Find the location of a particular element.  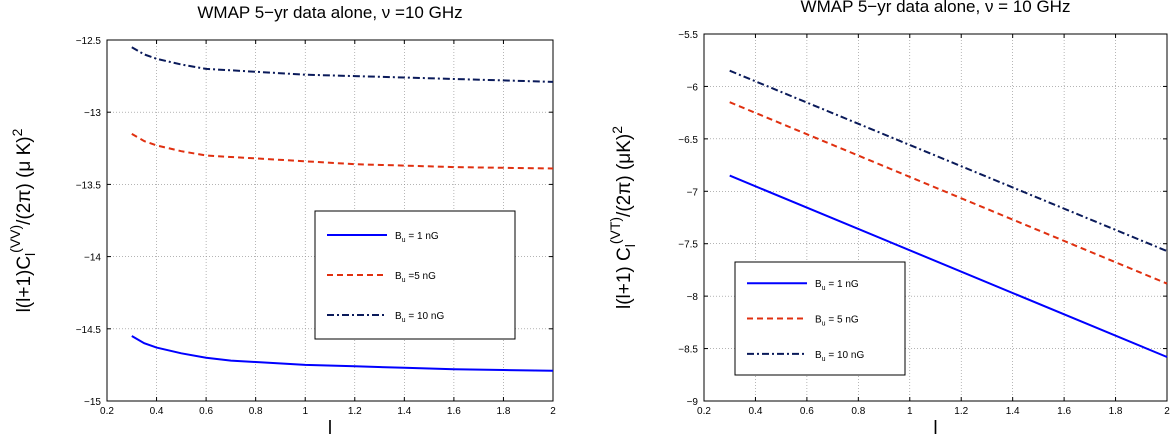

y-tick-label: −6.5 is located at coordinates (688, 140).